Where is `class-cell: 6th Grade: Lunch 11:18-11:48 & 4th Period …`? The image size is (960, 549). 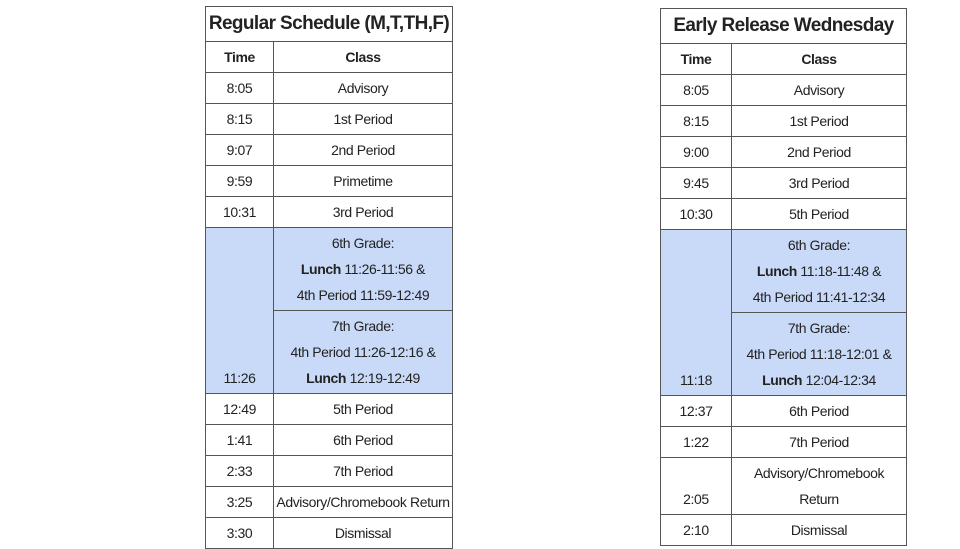
class-cell: 6th Grade: Lunch 11:18-11:48 & 4th Period … is located at coordinates (819, 271).